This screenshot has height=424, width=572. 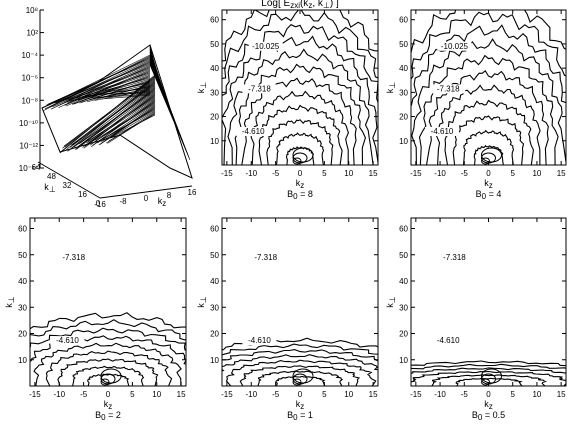 I want to click on b0-label: B0 = 1, so click(x=300, y=416).